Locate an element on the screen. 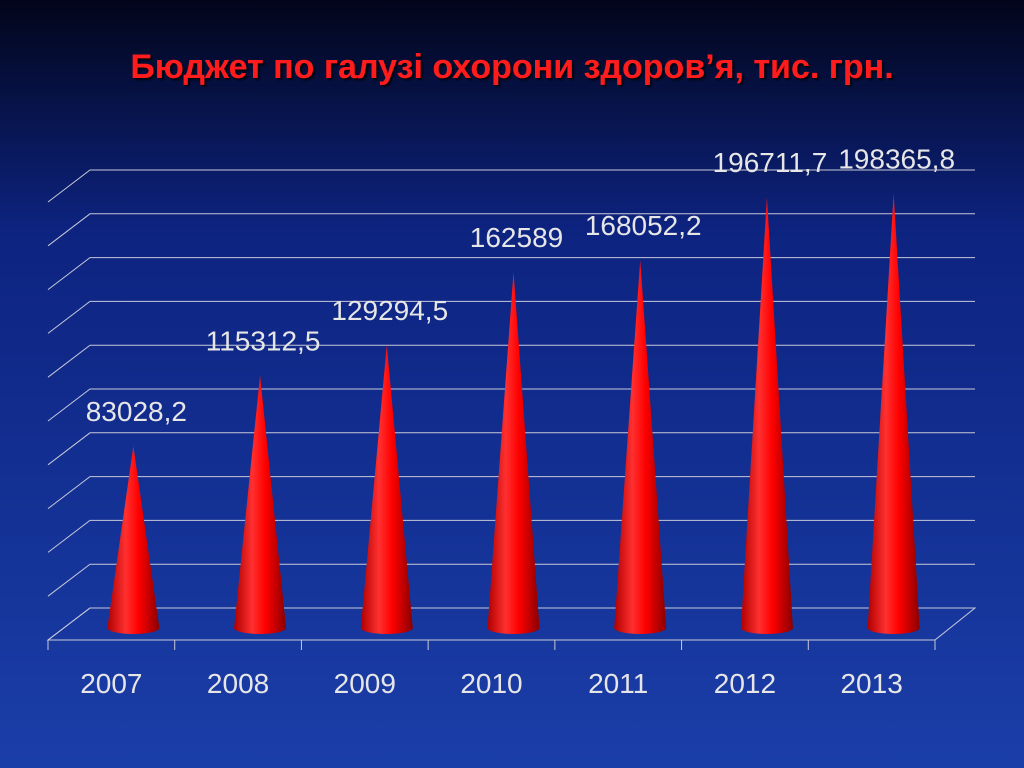  value-label: 196711,7 is located at coordinates (770, 162).